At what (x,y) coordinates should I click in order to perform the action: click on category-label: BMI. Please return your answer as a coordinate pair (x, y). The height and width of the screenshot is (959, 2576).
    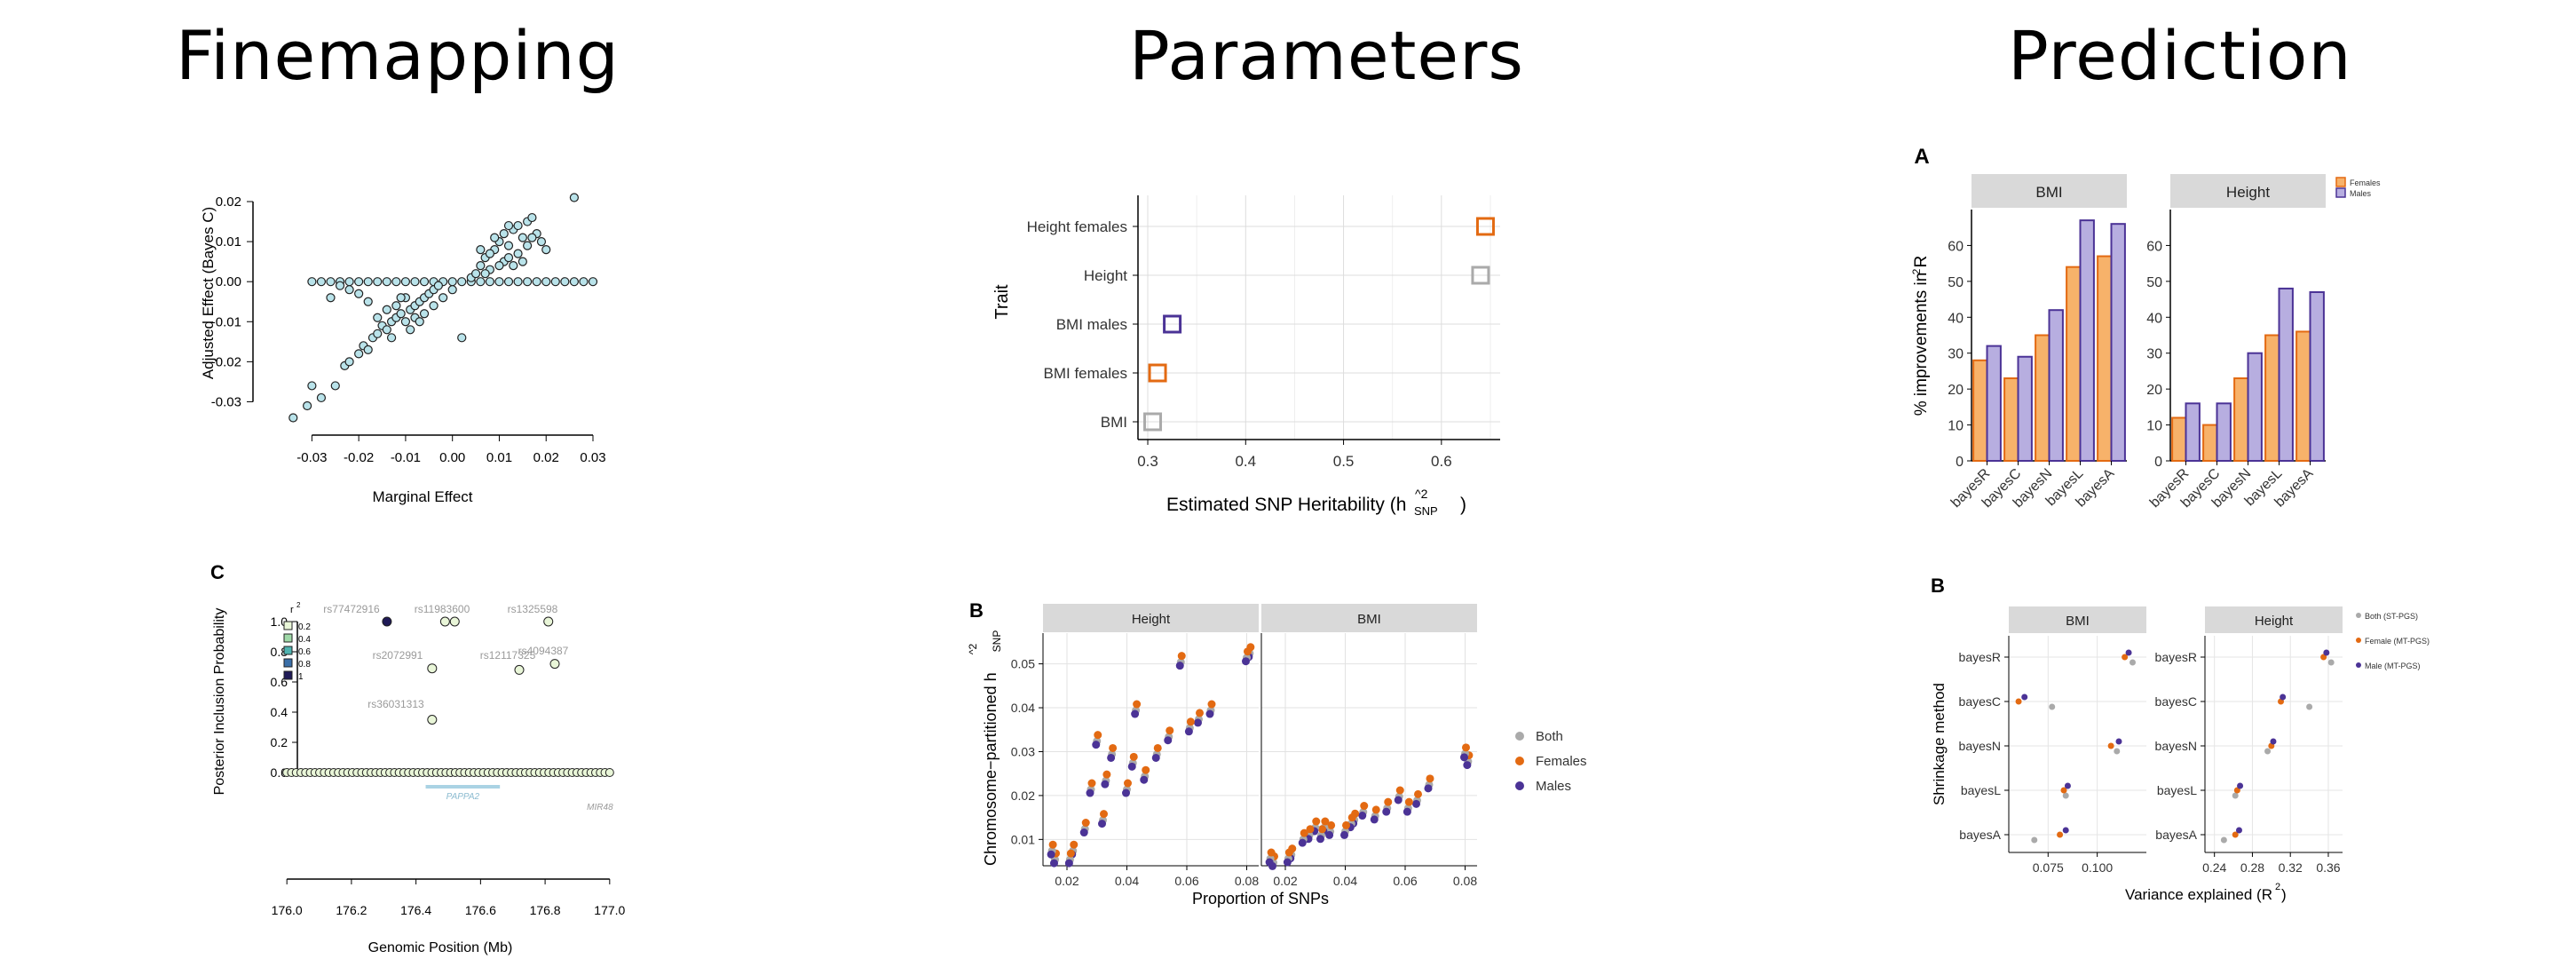
    Looking at the image, I should click on (1114, 422).